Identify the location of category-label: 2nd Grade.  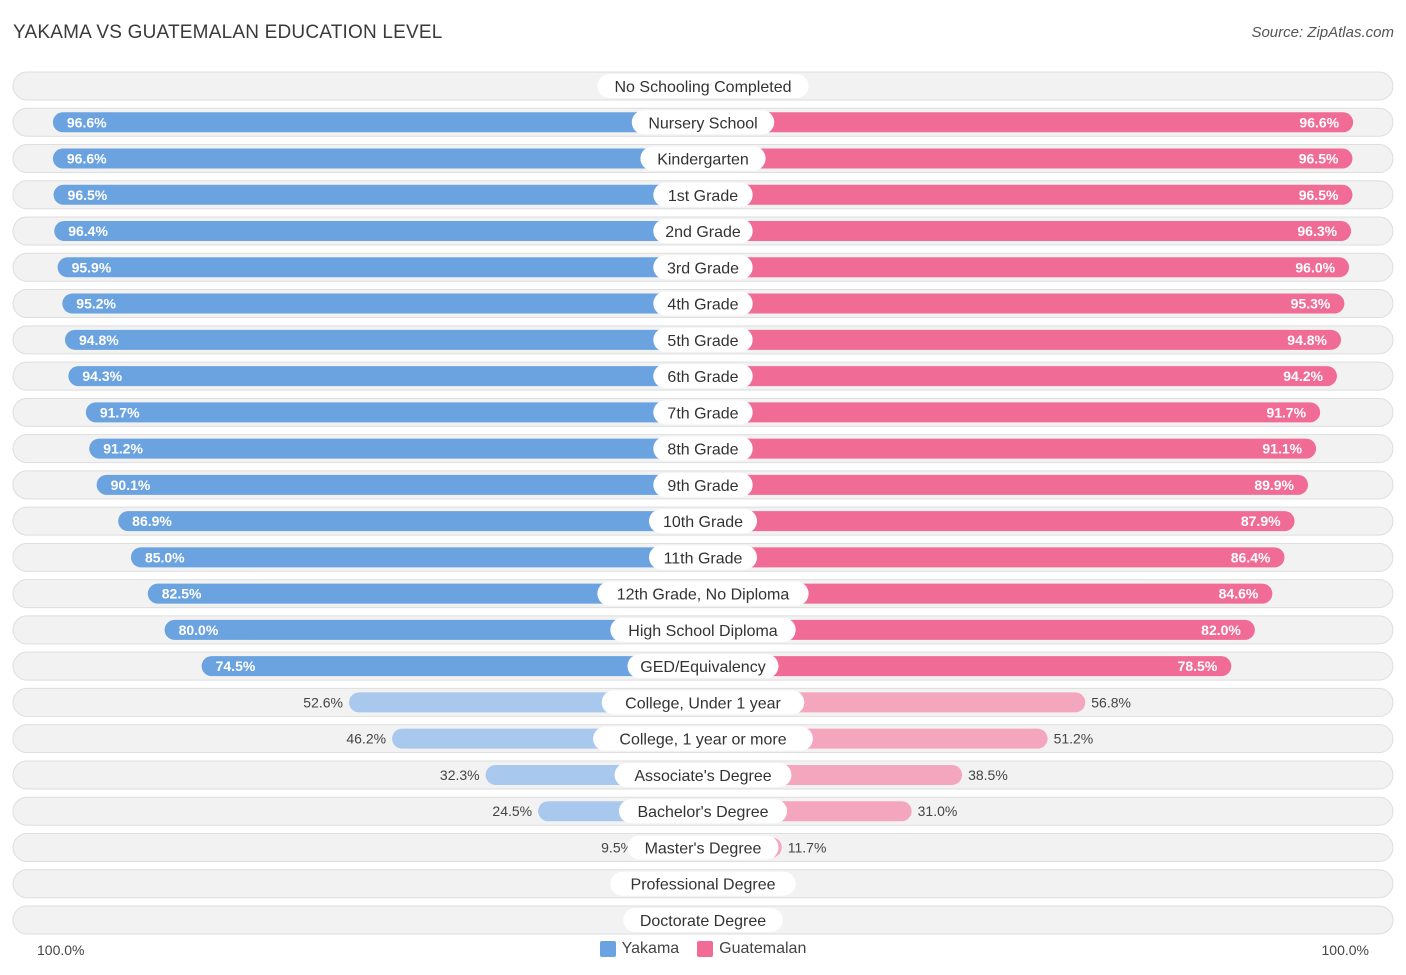
(703, 232).